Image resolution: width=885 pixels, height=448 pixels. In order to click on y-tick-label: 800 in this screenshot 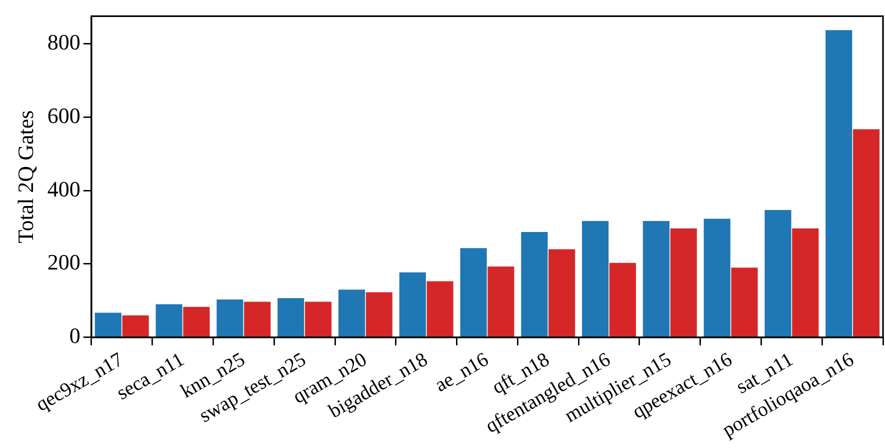, I will do `click(63, 42)`.